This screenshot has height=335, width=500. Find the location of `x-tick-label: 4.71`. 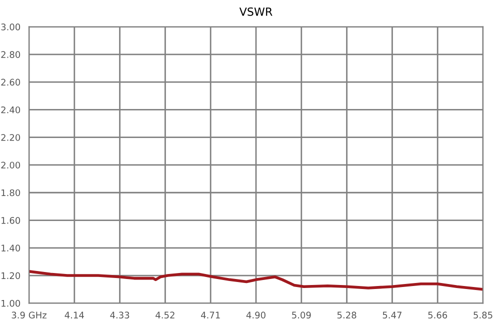

x-tick-label: 4.71 is located at coordinates (210, 315).